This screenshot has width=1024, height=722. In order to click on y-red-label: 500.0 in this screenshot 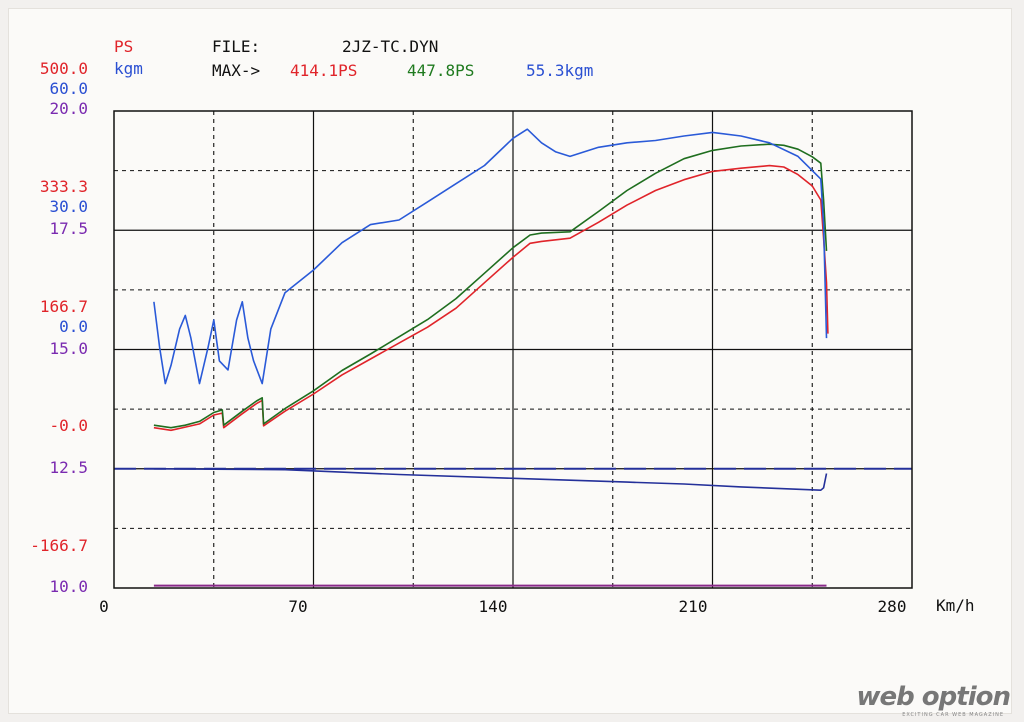, I will do `click(63, 68)`.